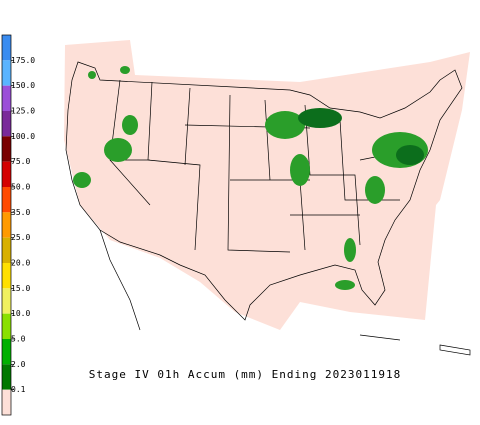 This screenshot has height=425, width=480. I want to click on colorbar-label: 20.0, so click(20, 263).